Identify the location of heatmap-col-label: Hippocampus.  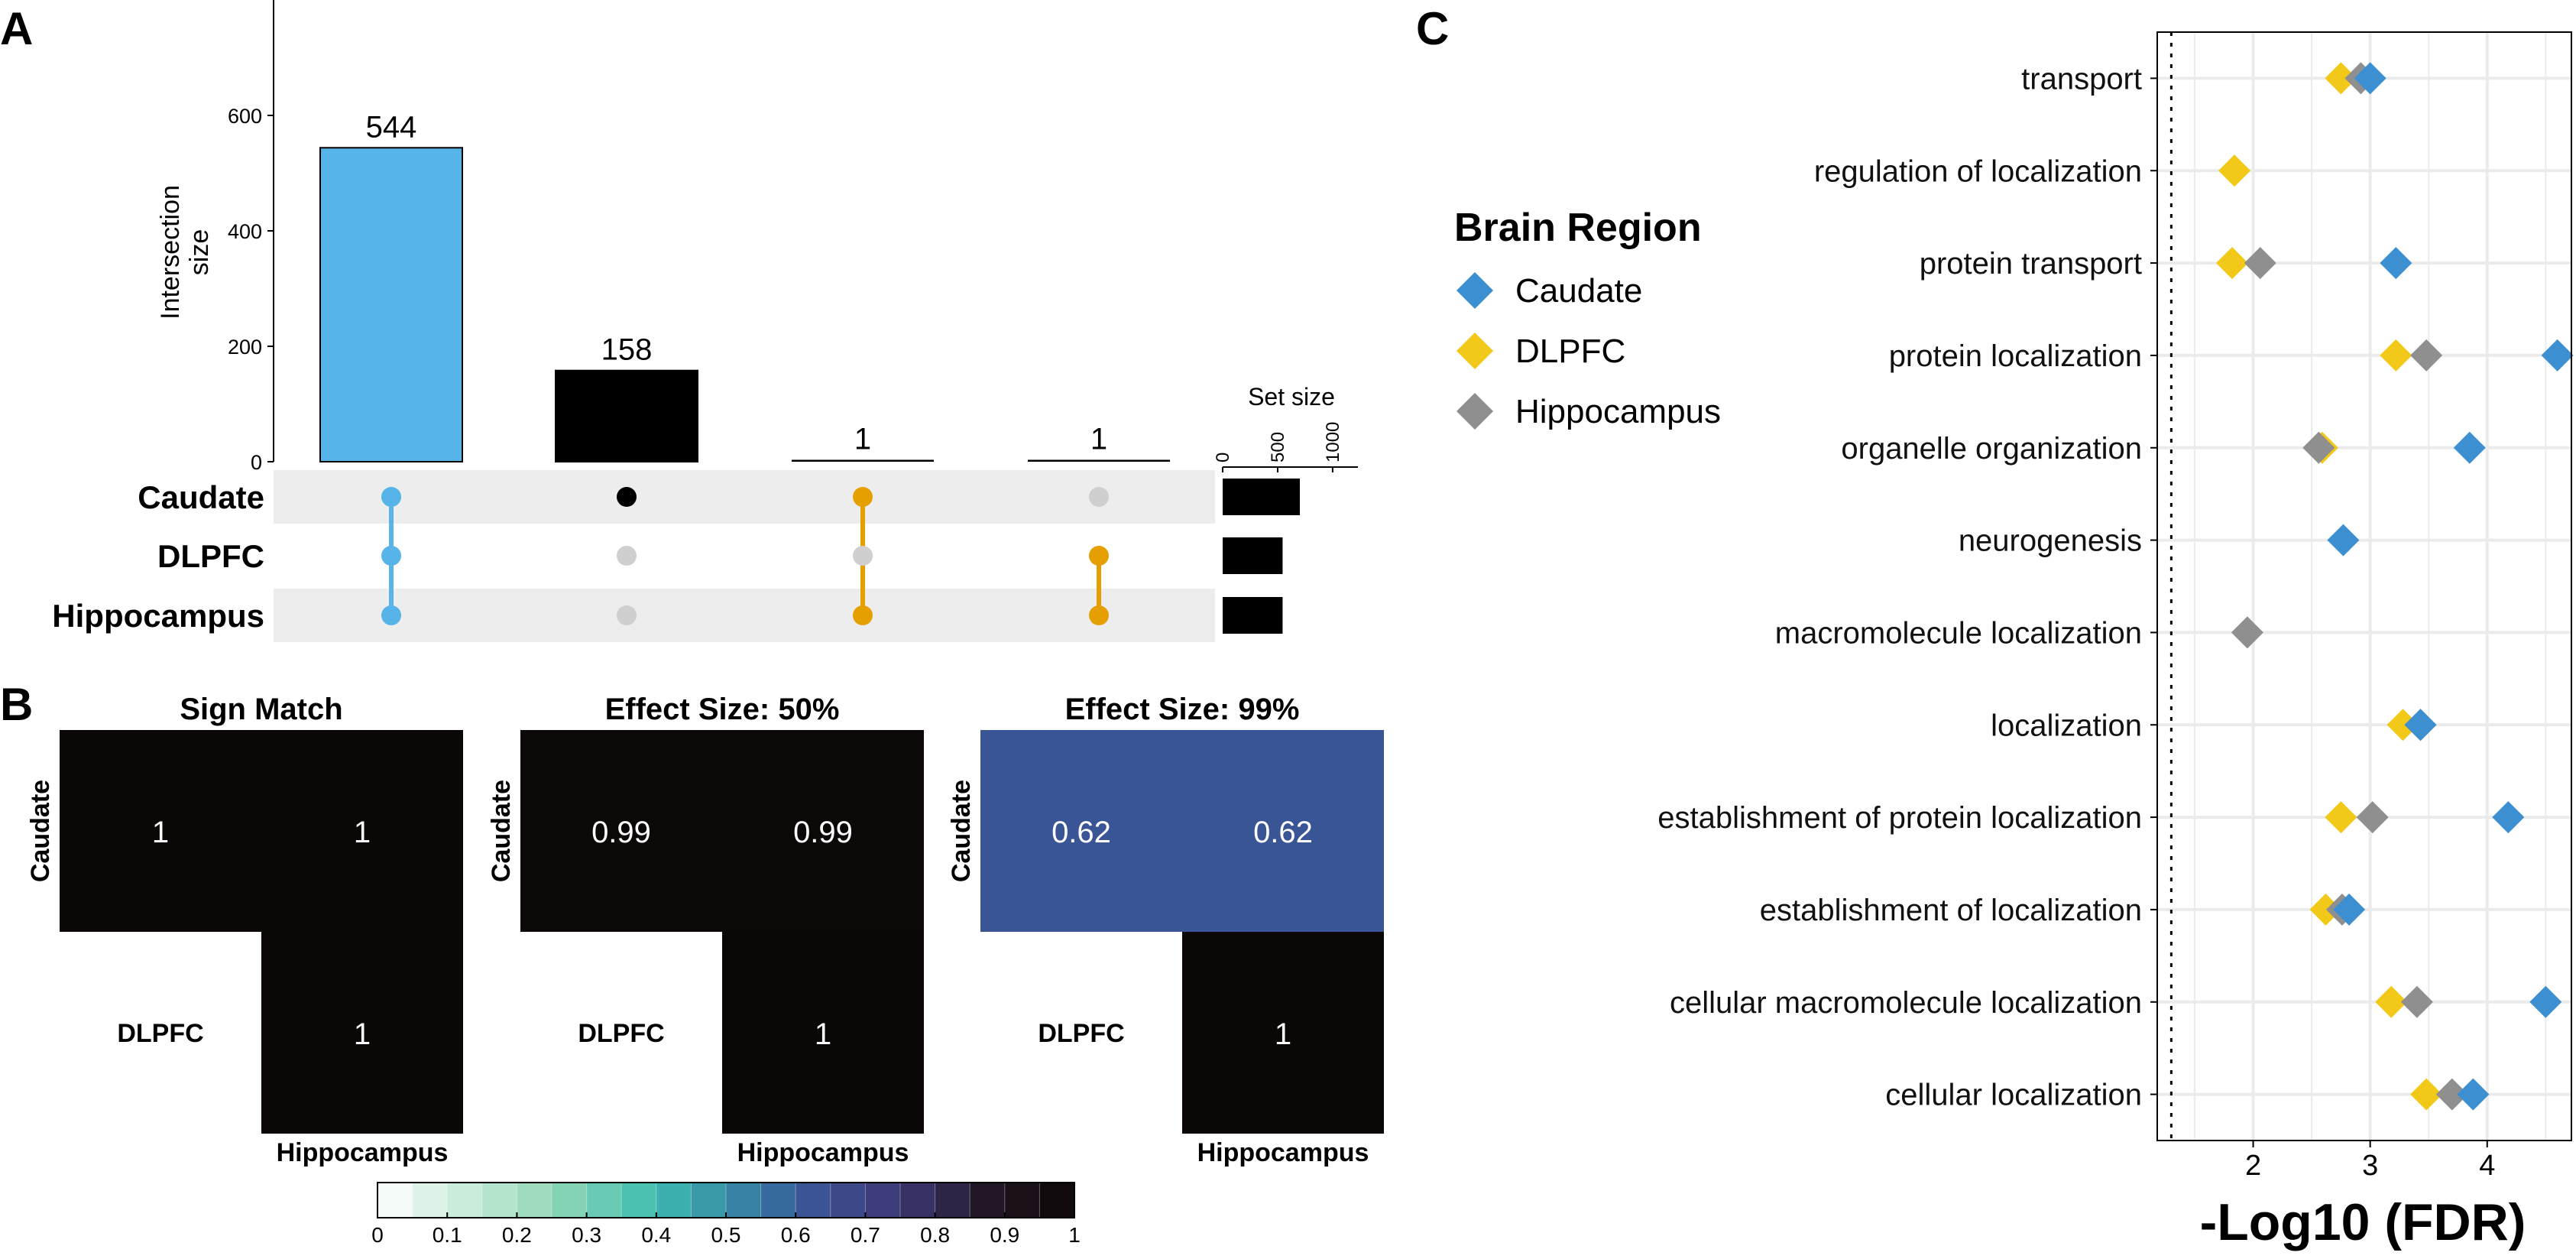
(823, 1152).